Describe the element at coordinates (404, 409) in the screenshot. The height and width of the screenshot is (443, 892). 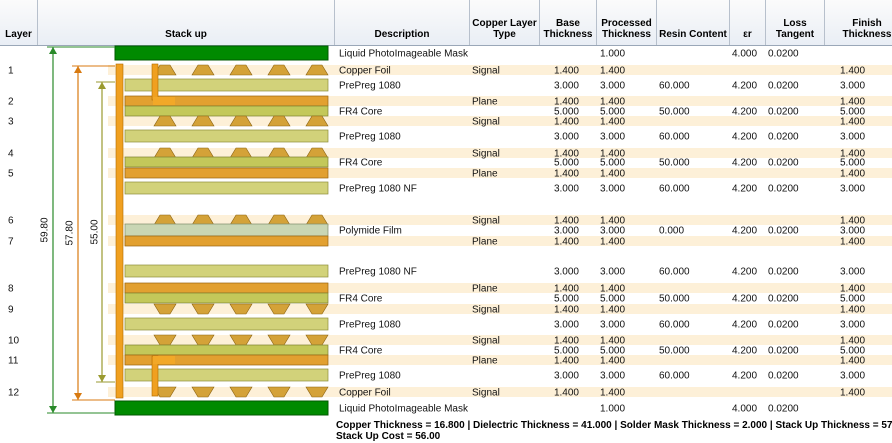
I see `cell-description: Liquid PhotoImageable Mask` at that location.